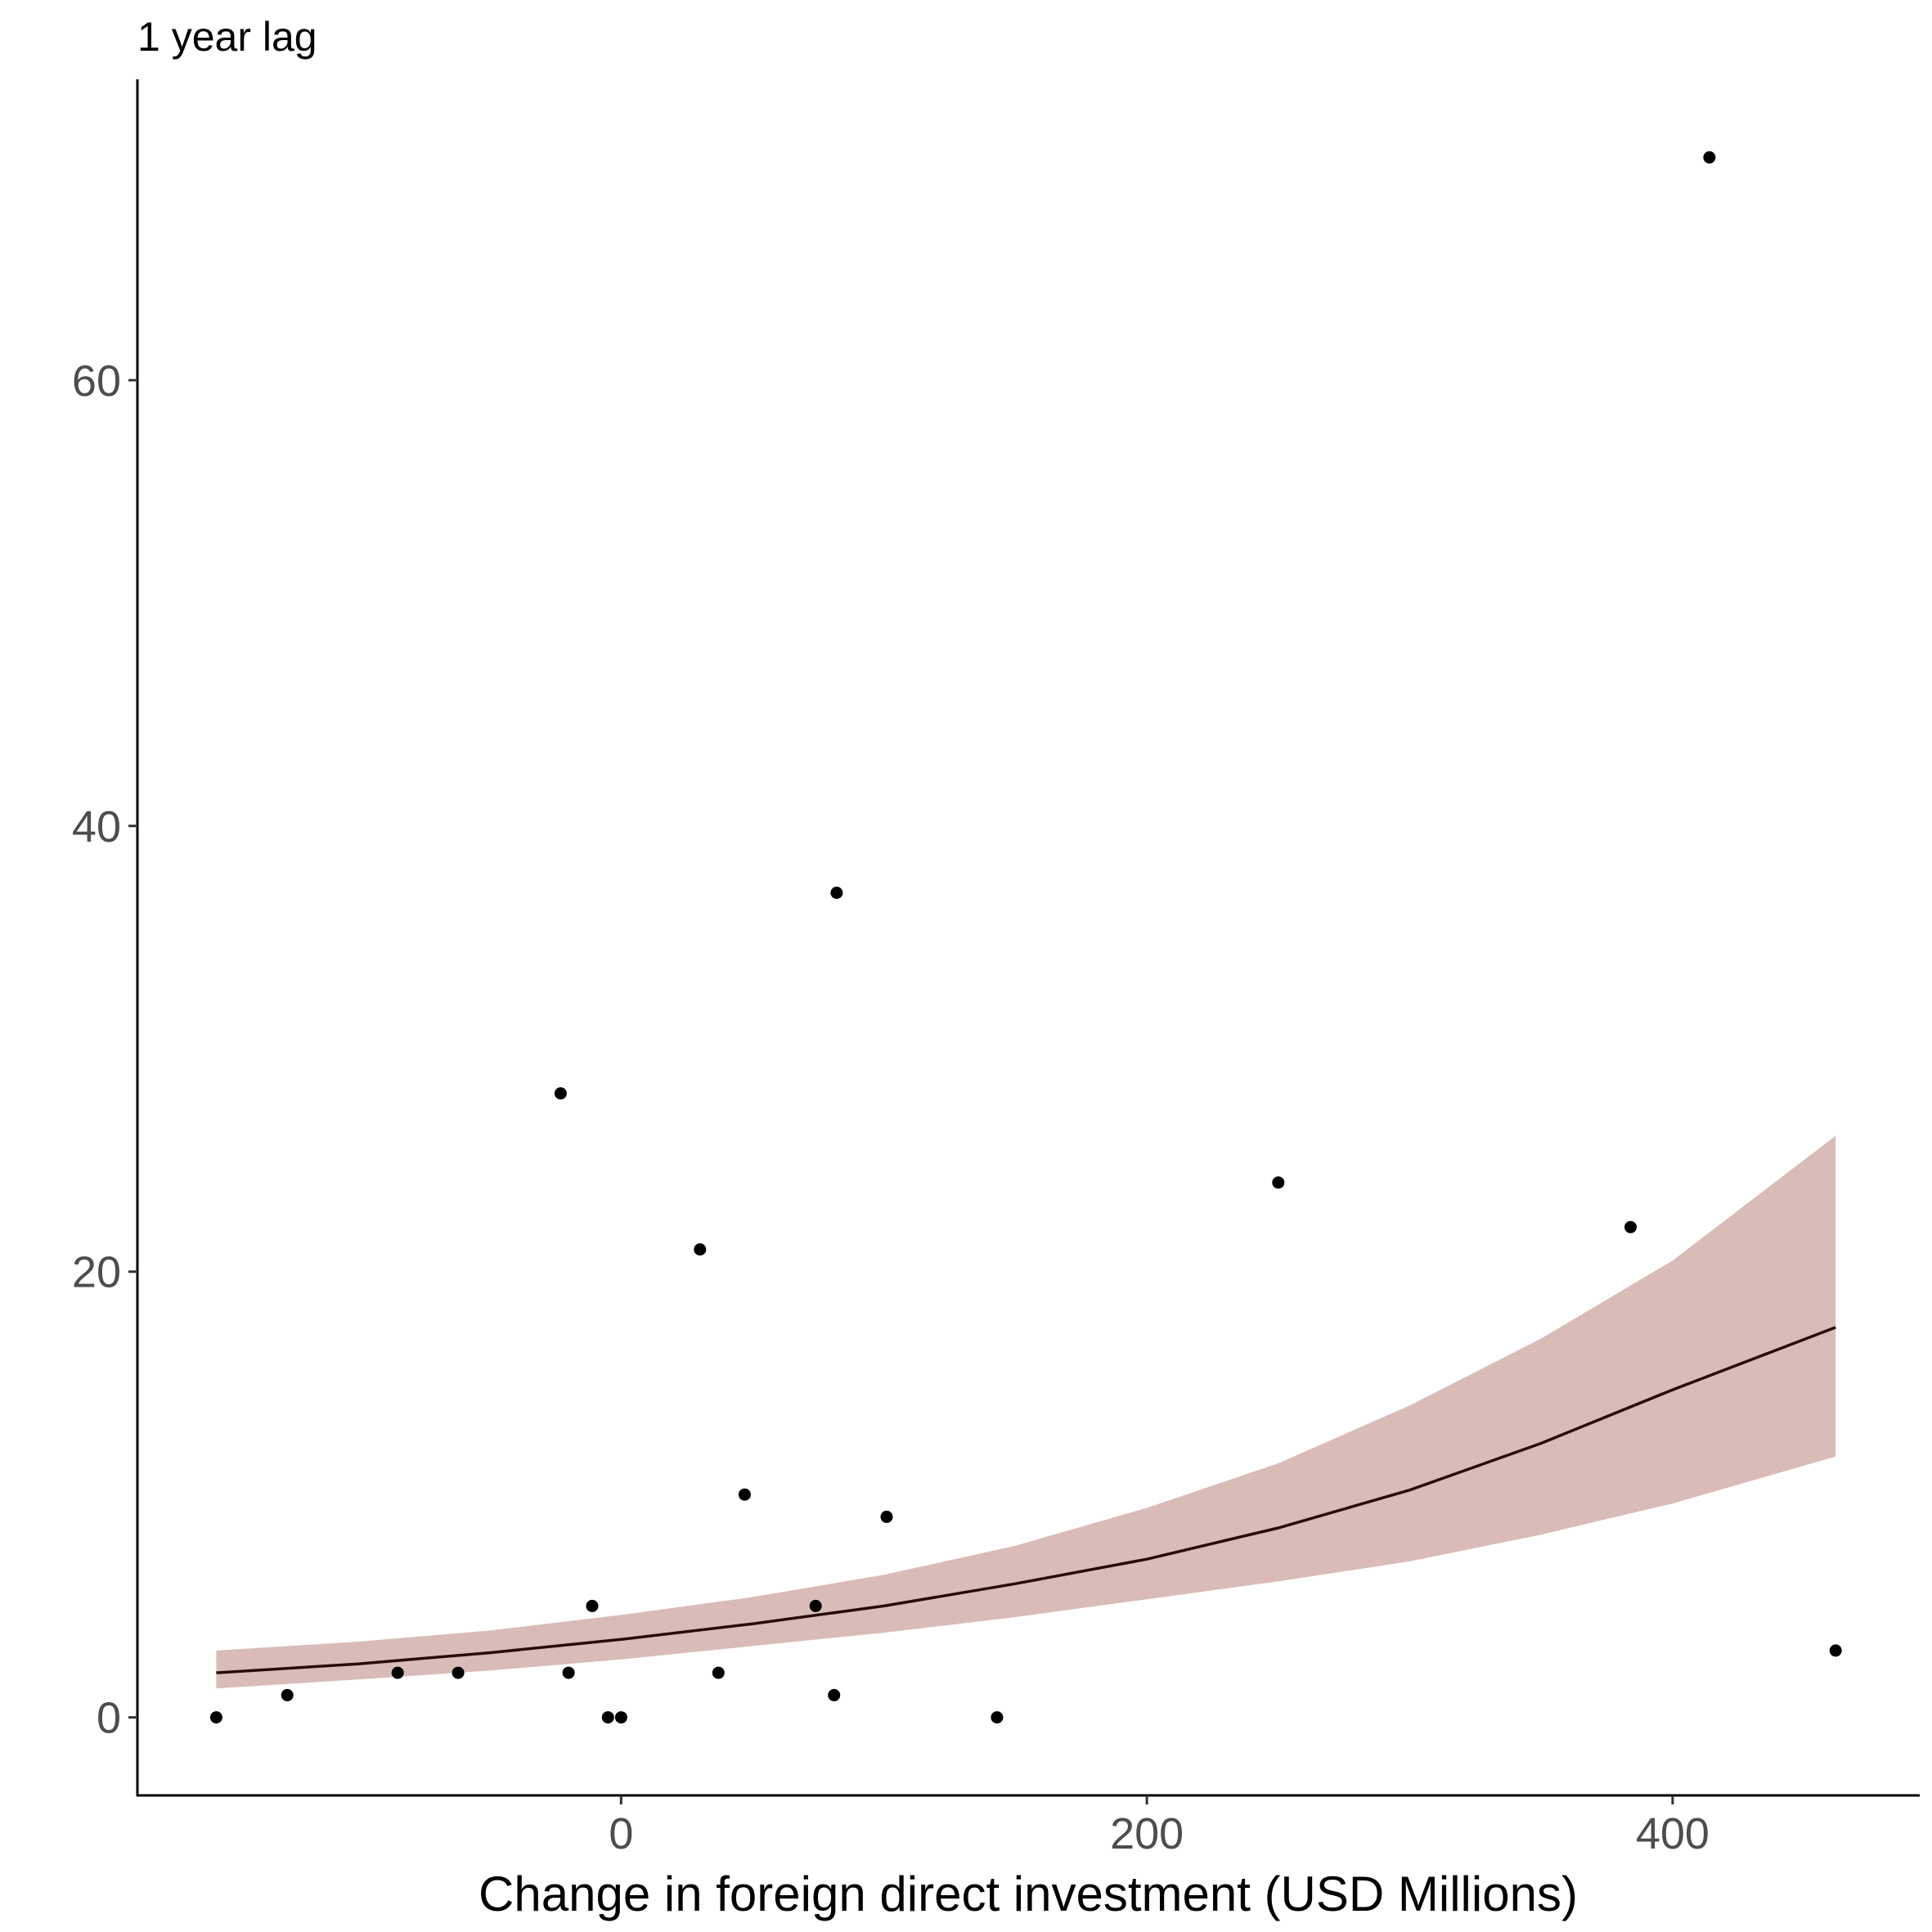 Image resolution: width=1932 pixels, height=1932 pixels. What do you see at coordinates (97, 1272) in the screenshot?
I see `y-tick-label: 20` at bounding box center [97, 1272].